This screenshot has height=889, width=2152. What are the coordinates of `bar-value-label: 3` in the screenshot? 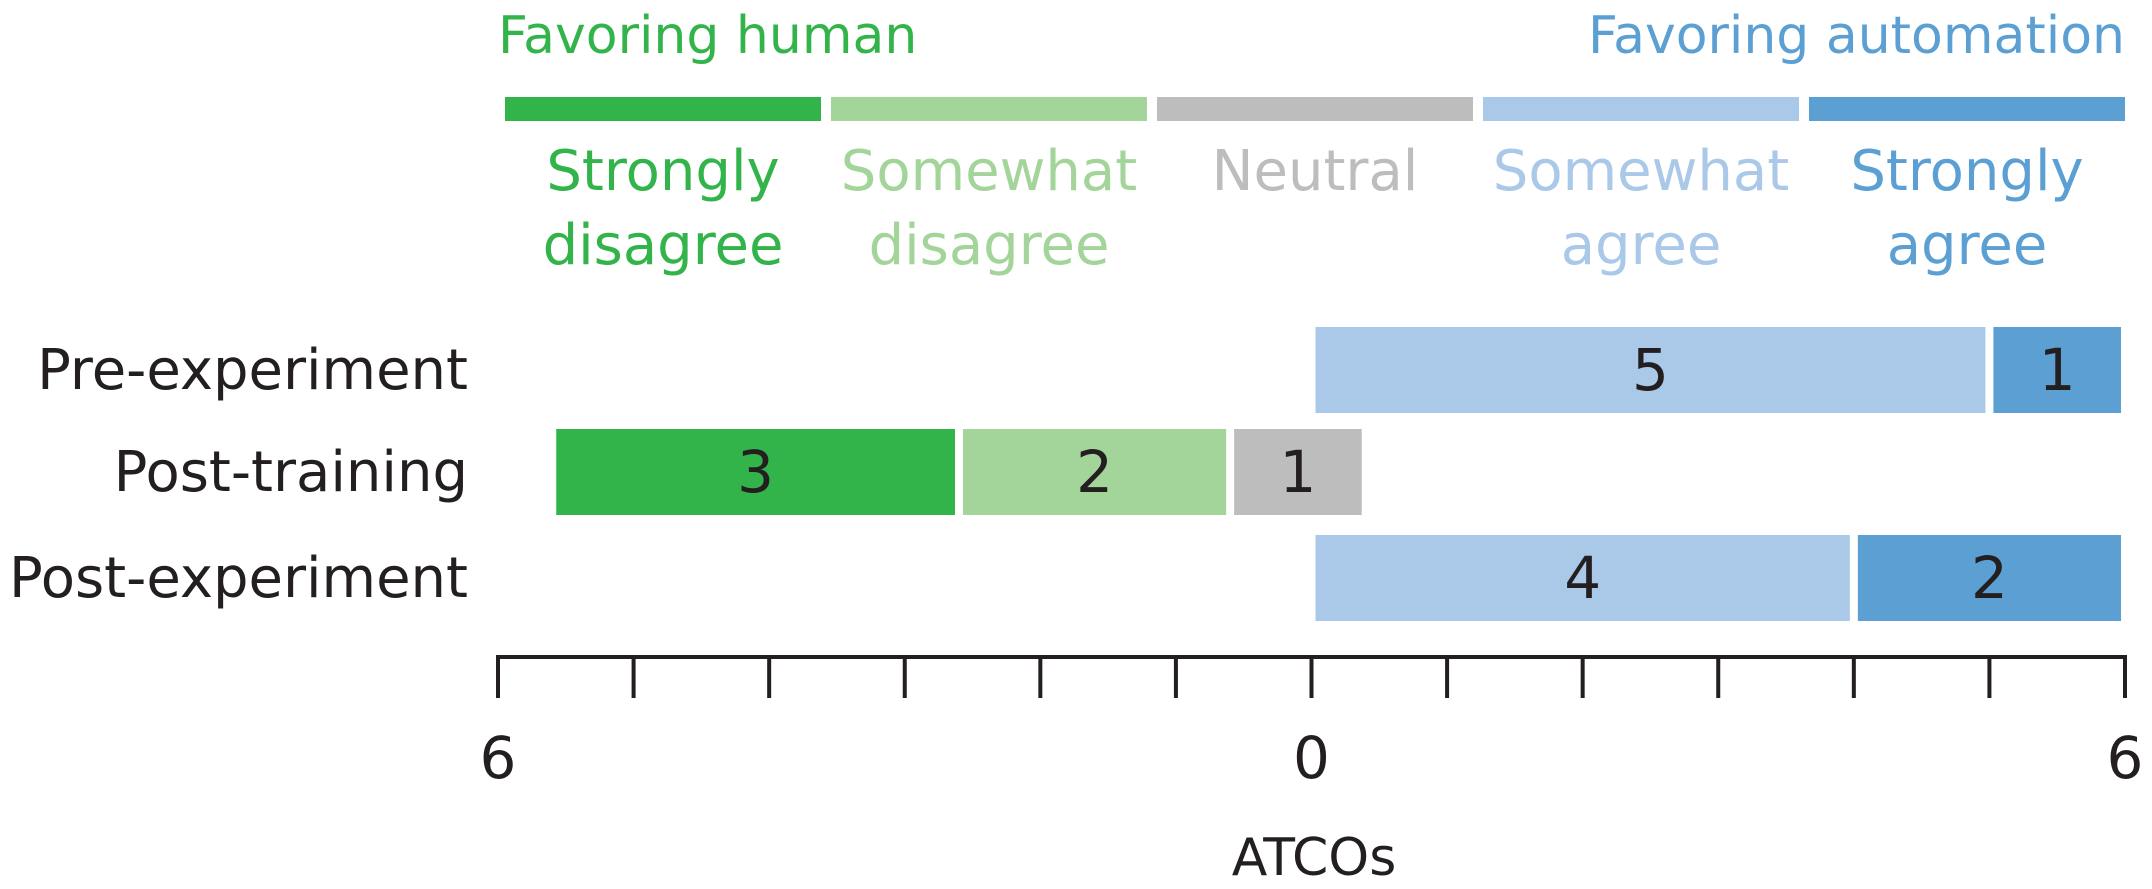 It's located at (755, 472).